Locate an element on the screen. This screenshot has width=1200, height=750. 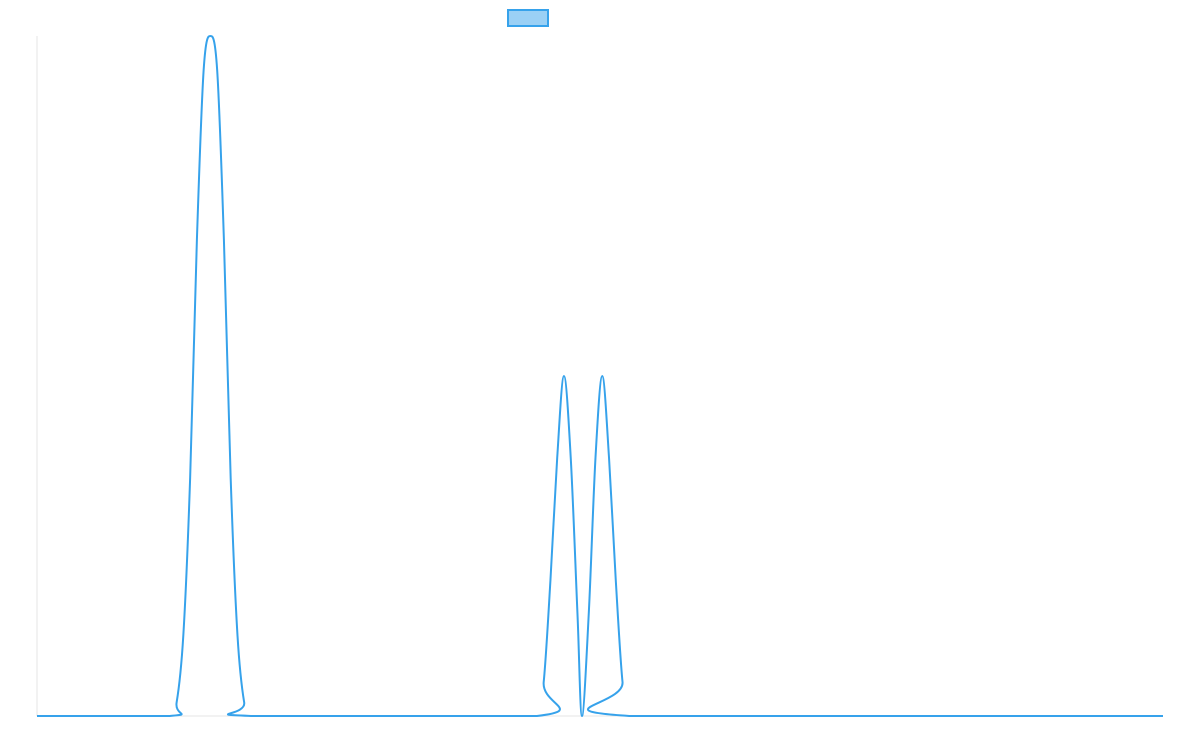
legend is located at coordinates (528, 18).